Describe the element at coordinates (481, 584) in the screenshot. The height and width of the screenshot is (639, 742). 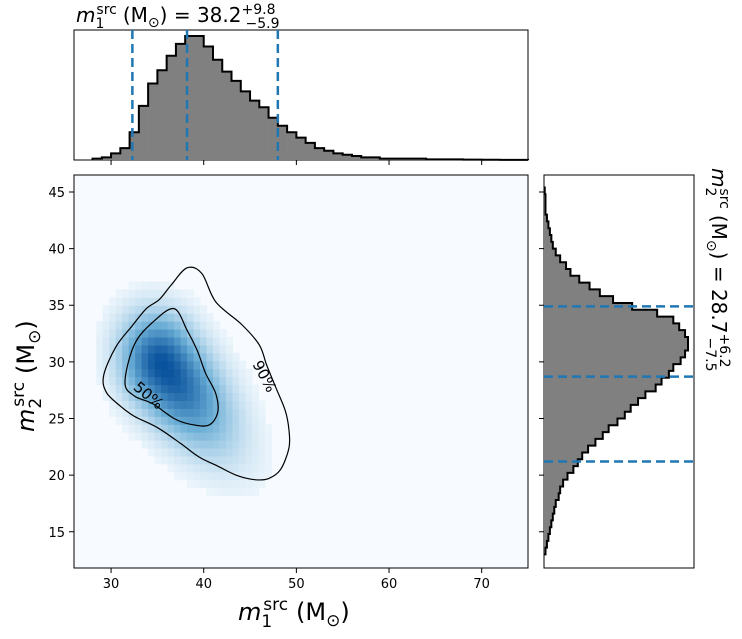
I see `x-tick-label: 70` at that location.